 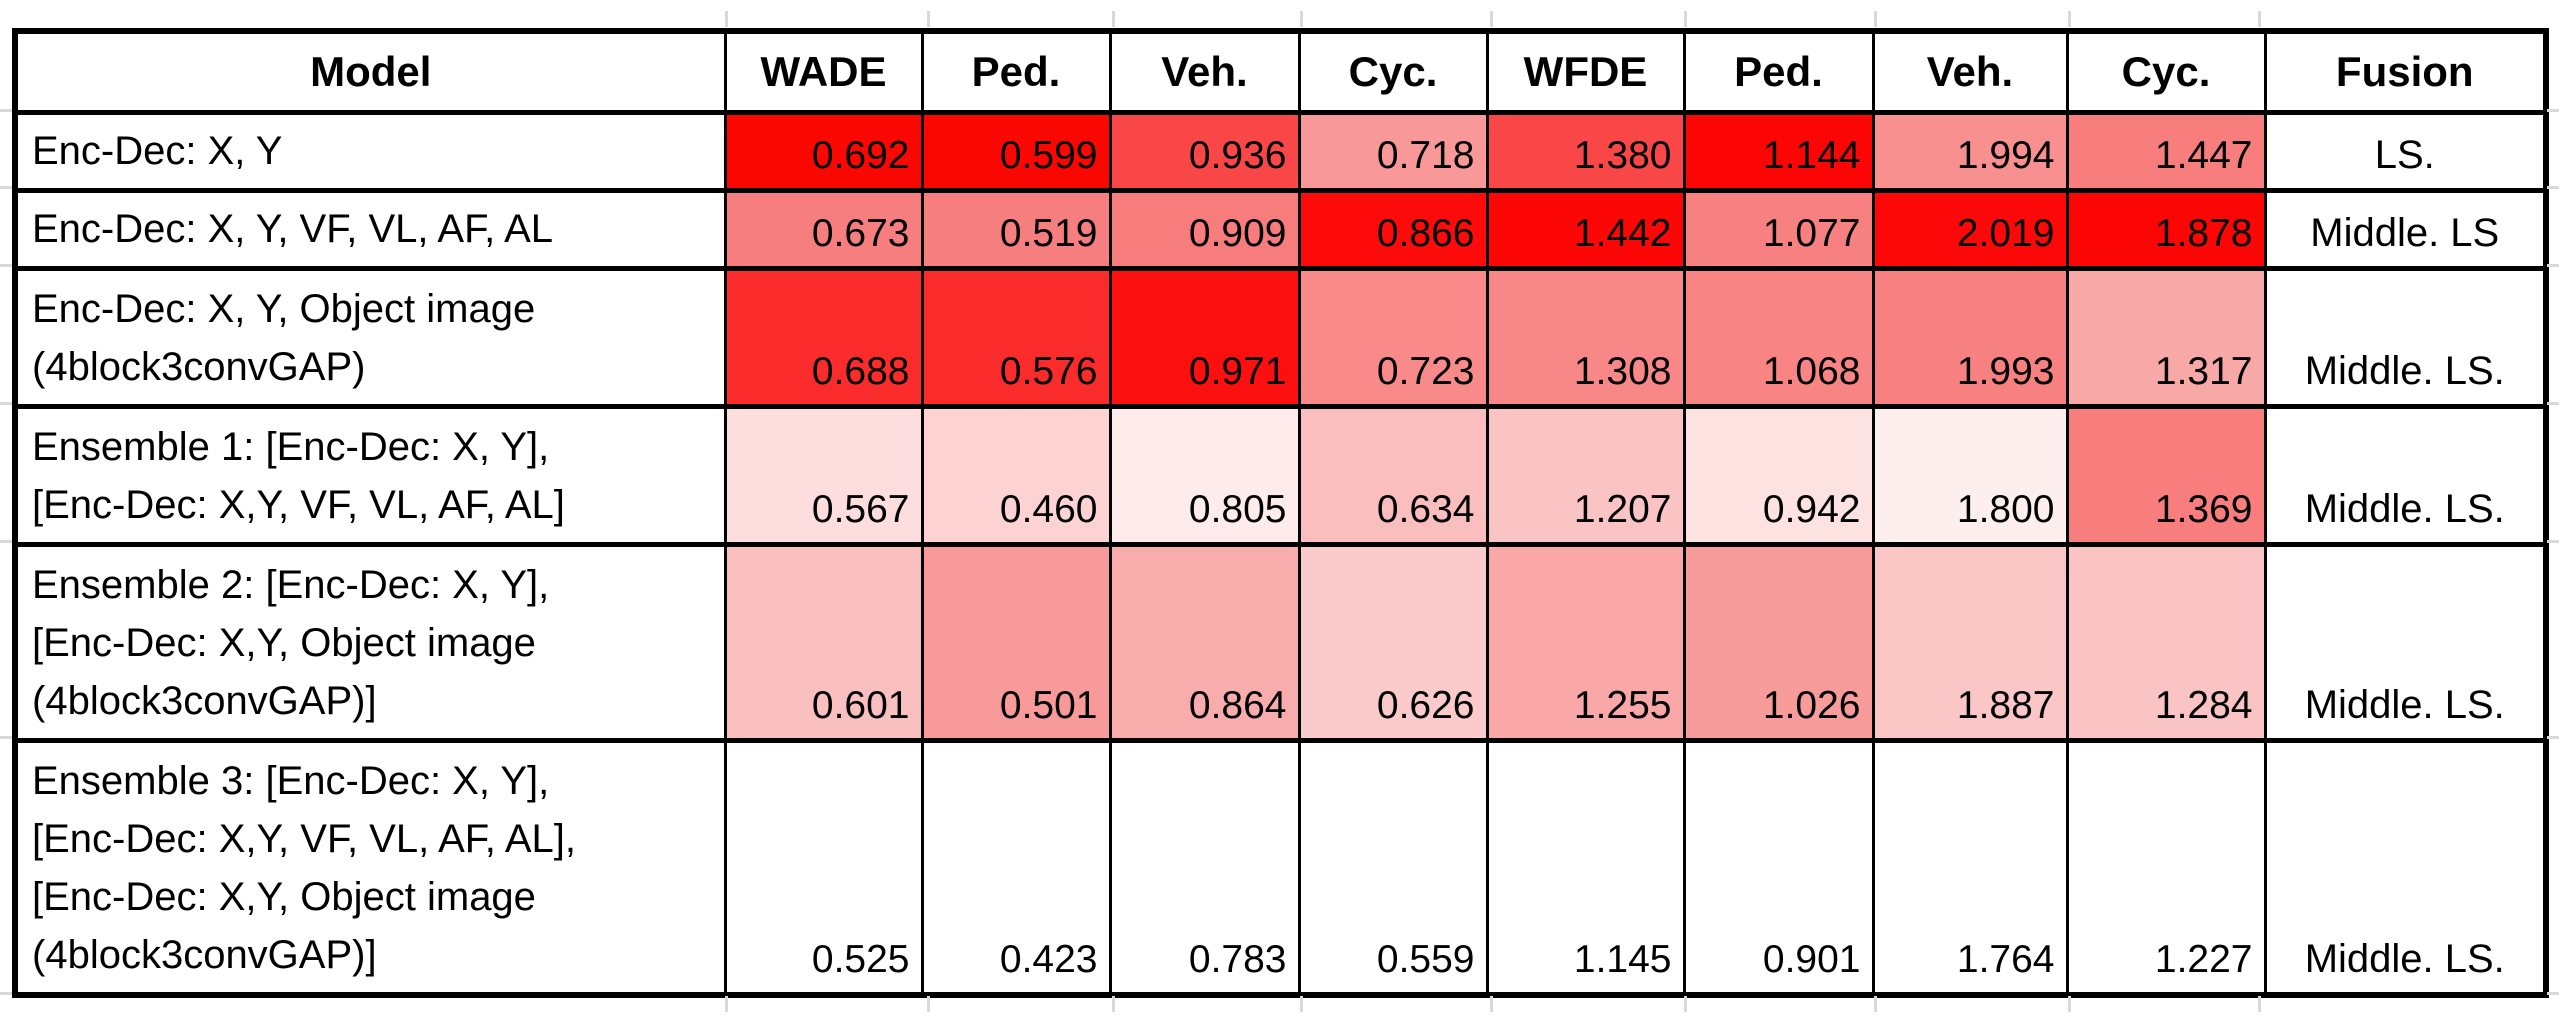 I want to click on column-header-model-0: Model, so click(x=370, y=71).